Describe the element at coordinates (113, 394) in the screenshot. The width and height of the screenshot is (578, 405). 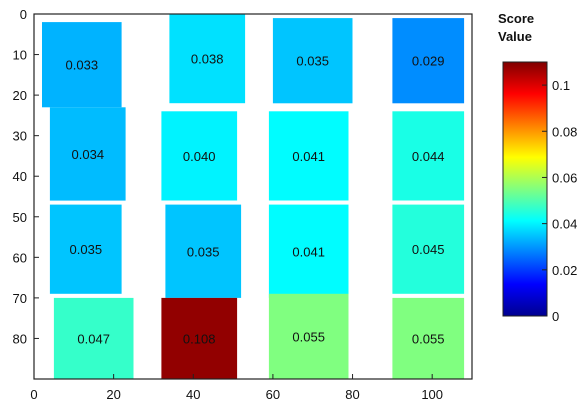
I see `x-tick-label: 20` at that location.